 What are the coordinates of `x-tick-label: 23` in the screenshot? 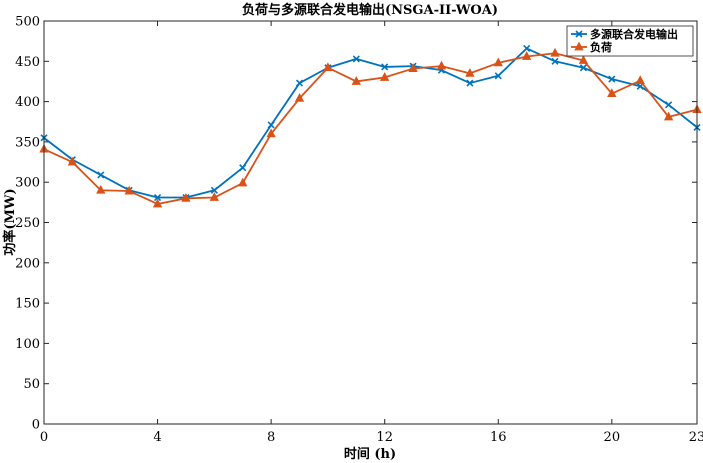 It's located at (696, 437).